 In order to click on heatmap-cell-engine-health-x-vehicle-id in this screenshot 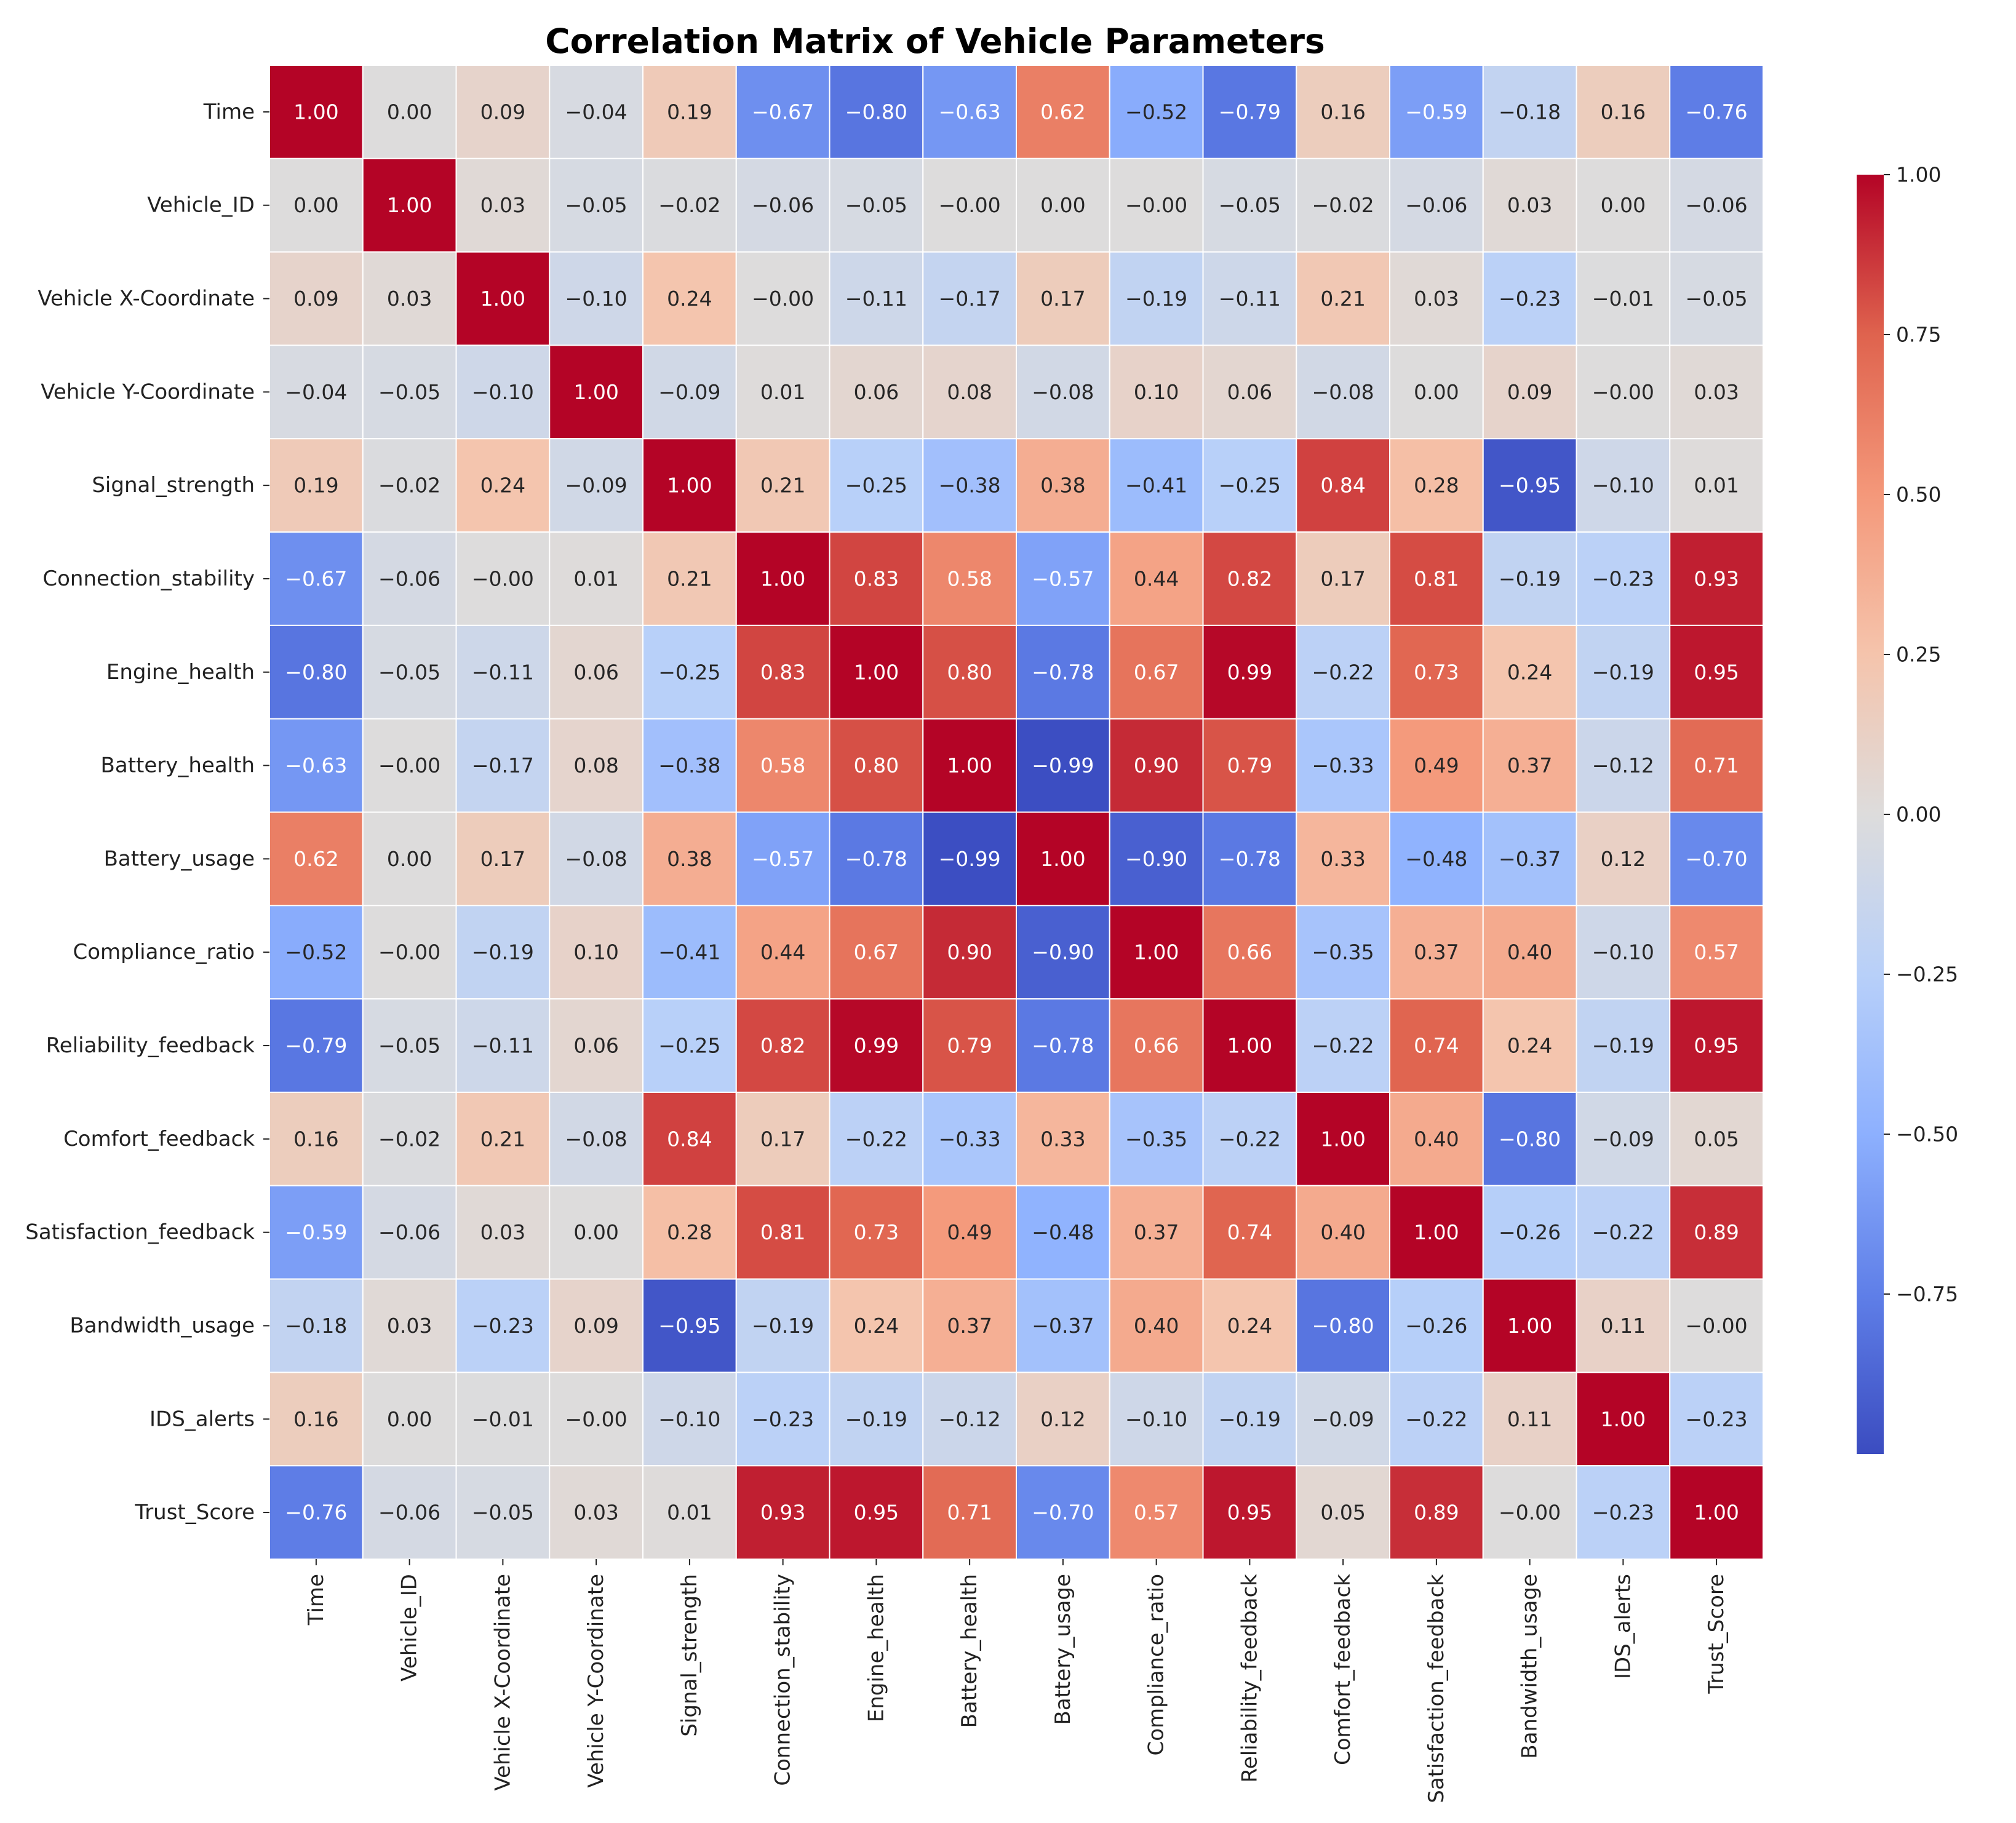, I will do `click(409, 672)`.